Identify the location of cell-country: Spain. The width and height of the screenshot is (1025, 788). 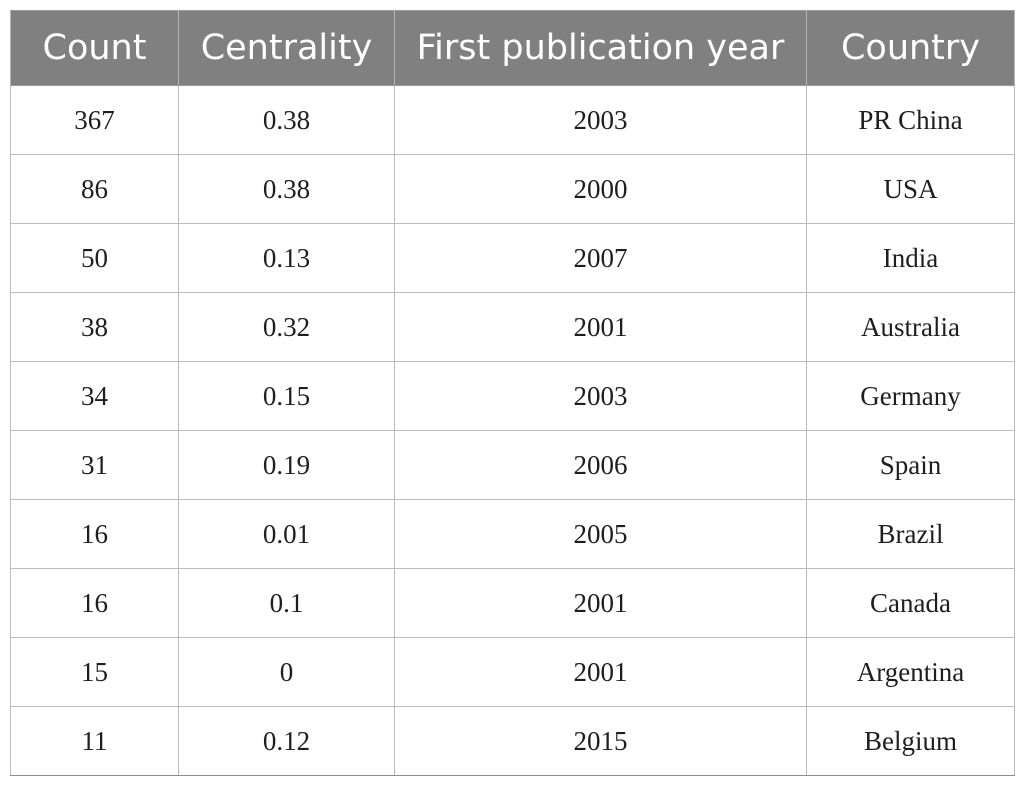
(910, 465).